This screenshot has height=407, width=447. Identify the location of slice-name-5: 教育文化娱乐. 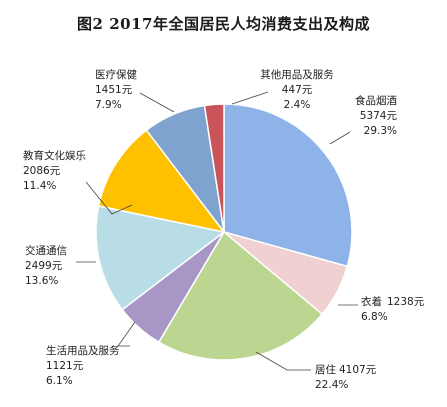
(54, 155).